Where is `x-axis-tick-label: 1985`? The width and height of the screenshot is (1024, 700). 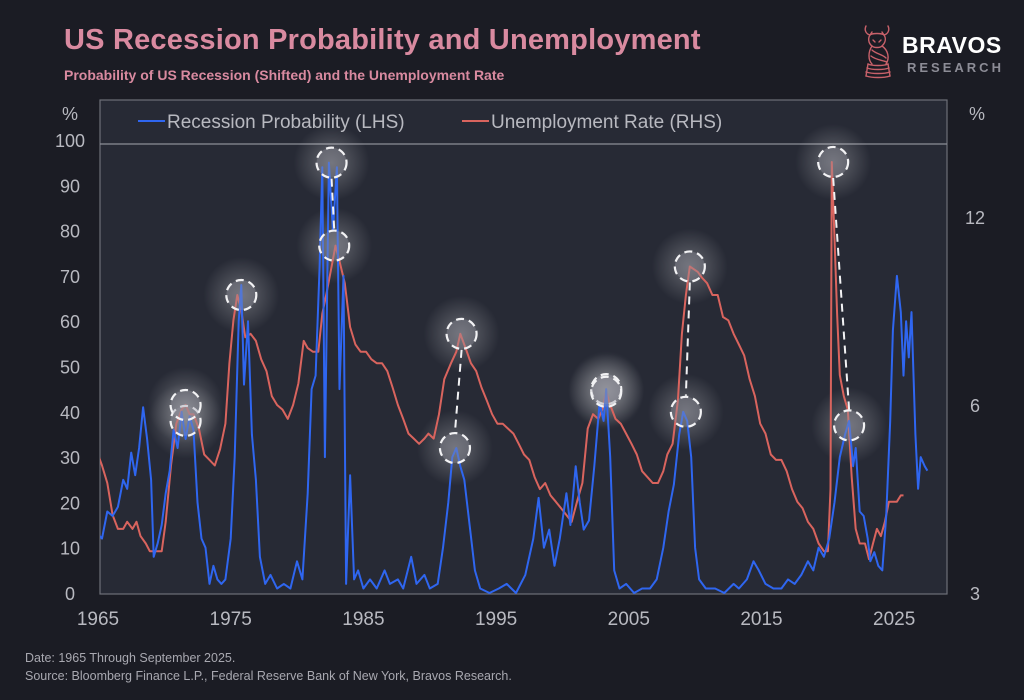 x-axis-tick-label: 1985 is located at coordinates (363, 619).